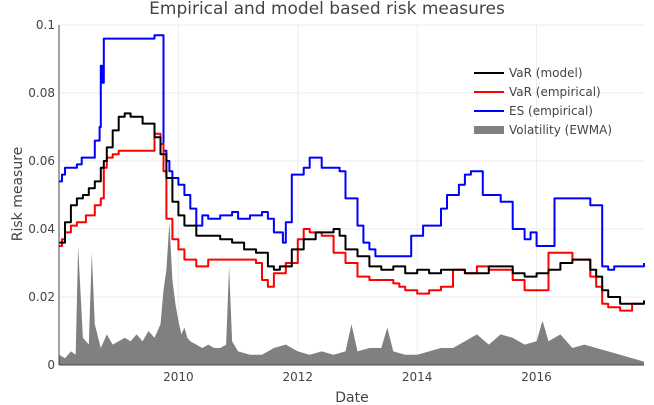 The image size is (654, 405). Describe the element at coordinates (489, 130) in the screenshot. I see `legend-swatch-volatility-ewma` at that location.